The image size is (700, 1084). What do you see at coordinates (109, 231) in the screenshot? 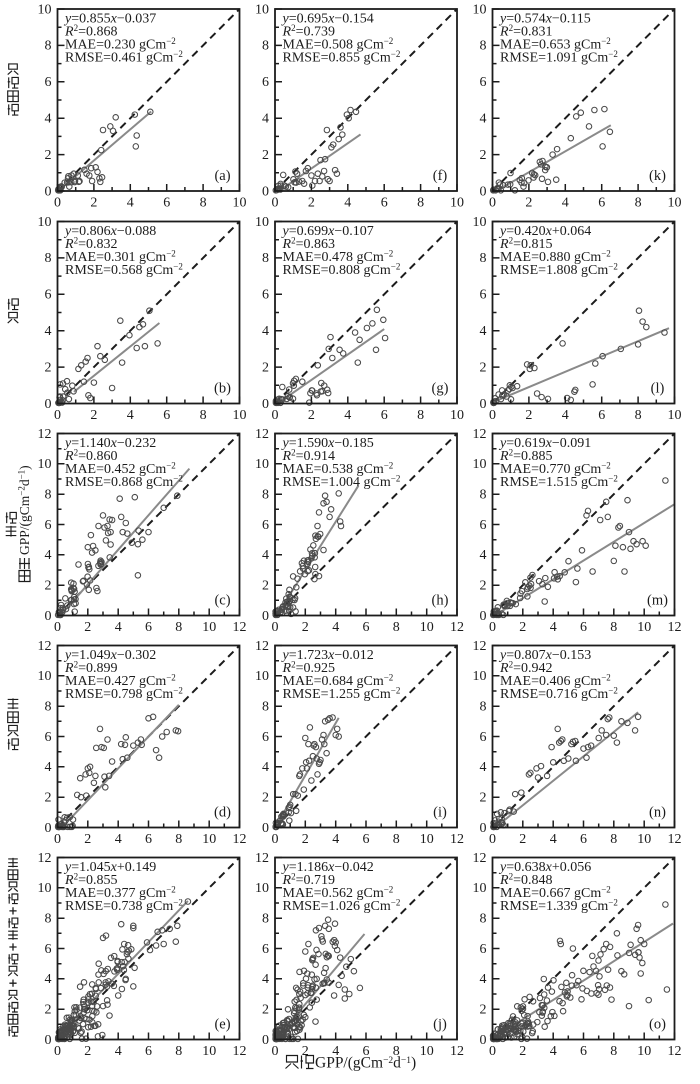
I see `svg-text: y=0.806x−0.088` at bounding box center [109, 231].